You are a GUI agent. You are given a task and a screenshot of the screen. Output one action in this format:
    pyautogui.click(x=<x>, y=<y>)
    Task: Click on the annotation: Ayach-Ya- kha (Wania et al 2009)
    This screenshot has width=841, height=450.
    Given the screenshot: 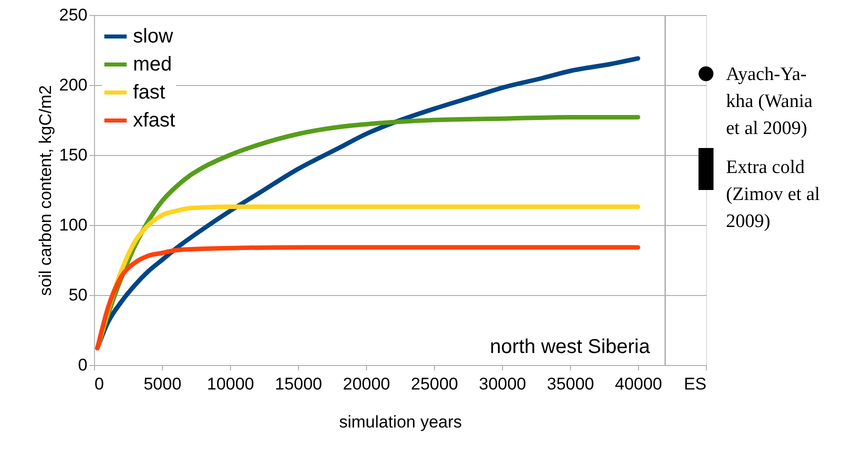 What is the action you would take?
    pyautogui.click(x=770, y=101)
    